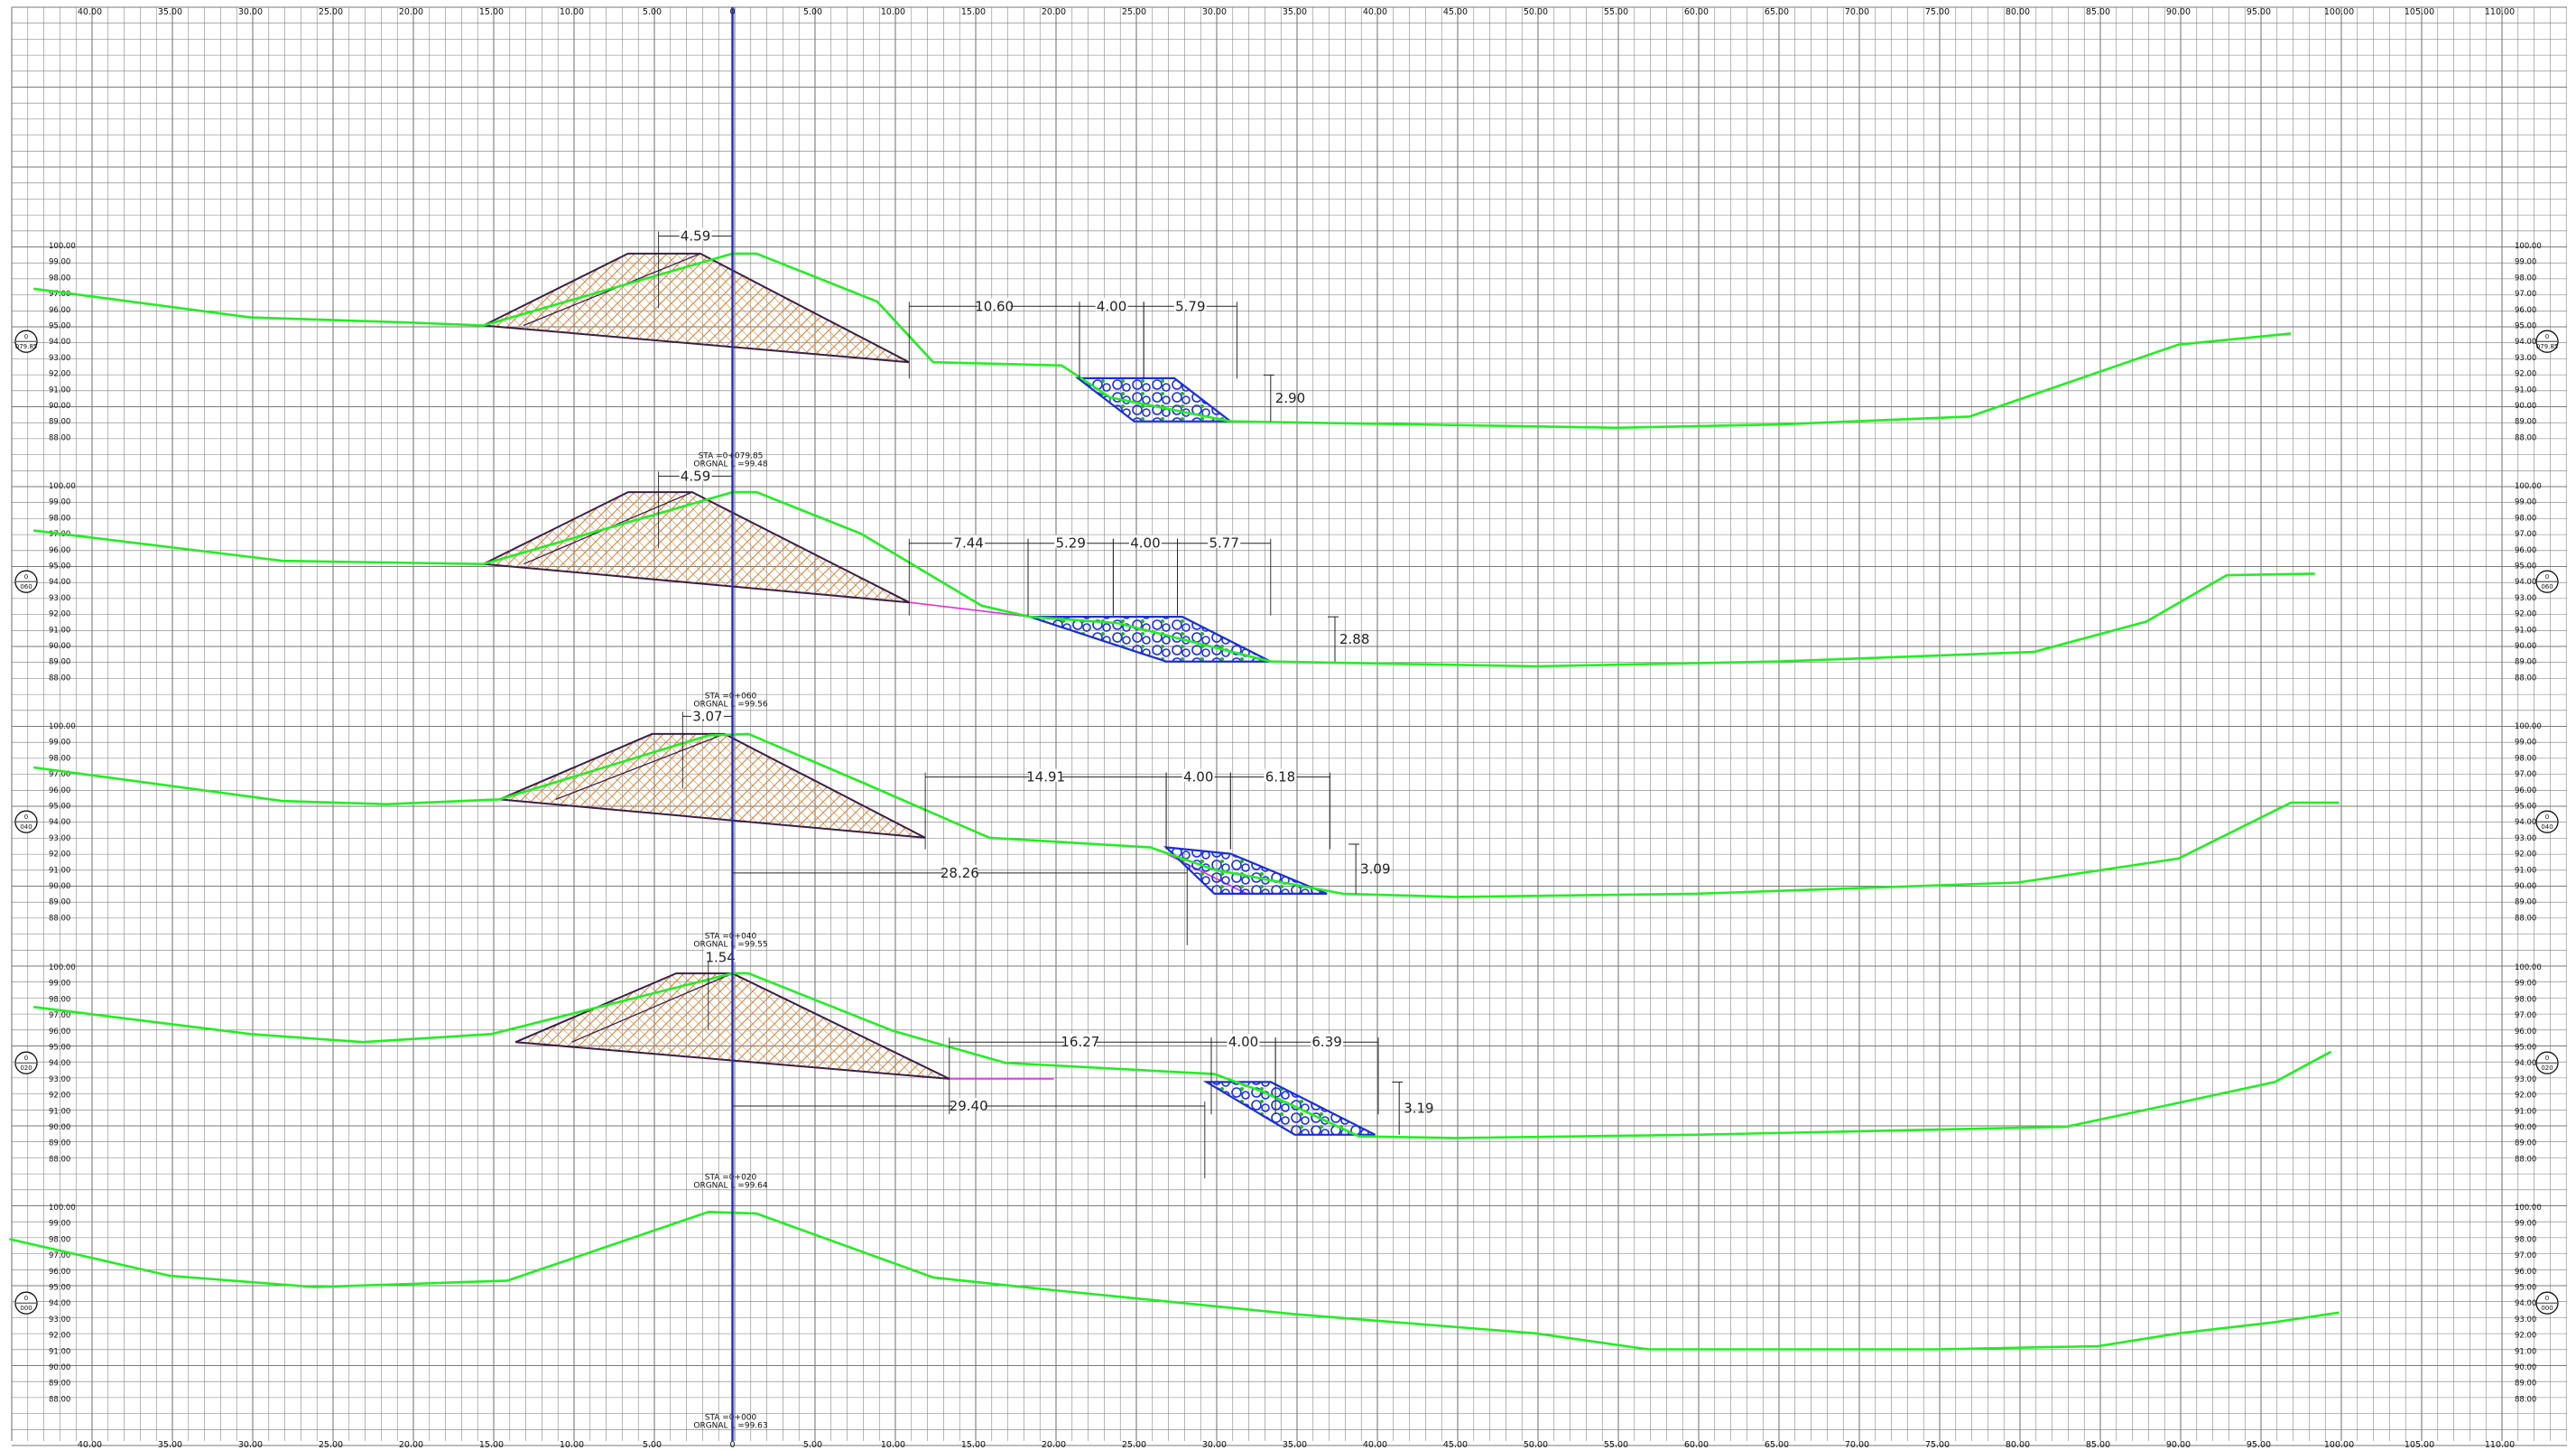 The width and height of the screenshot is (2576, 1450). I want to click on offset-label-top: 95.00, so click(2259, 12).